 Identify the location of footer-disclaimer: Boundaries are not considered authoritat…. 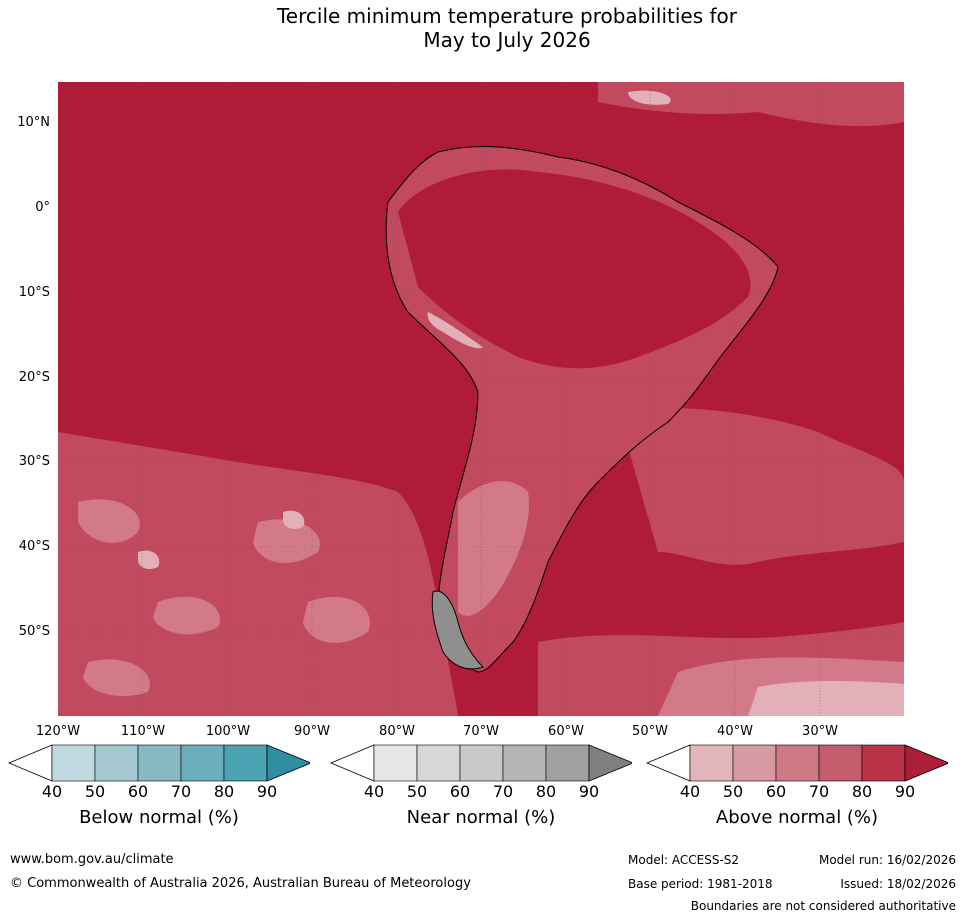
(823, 906).